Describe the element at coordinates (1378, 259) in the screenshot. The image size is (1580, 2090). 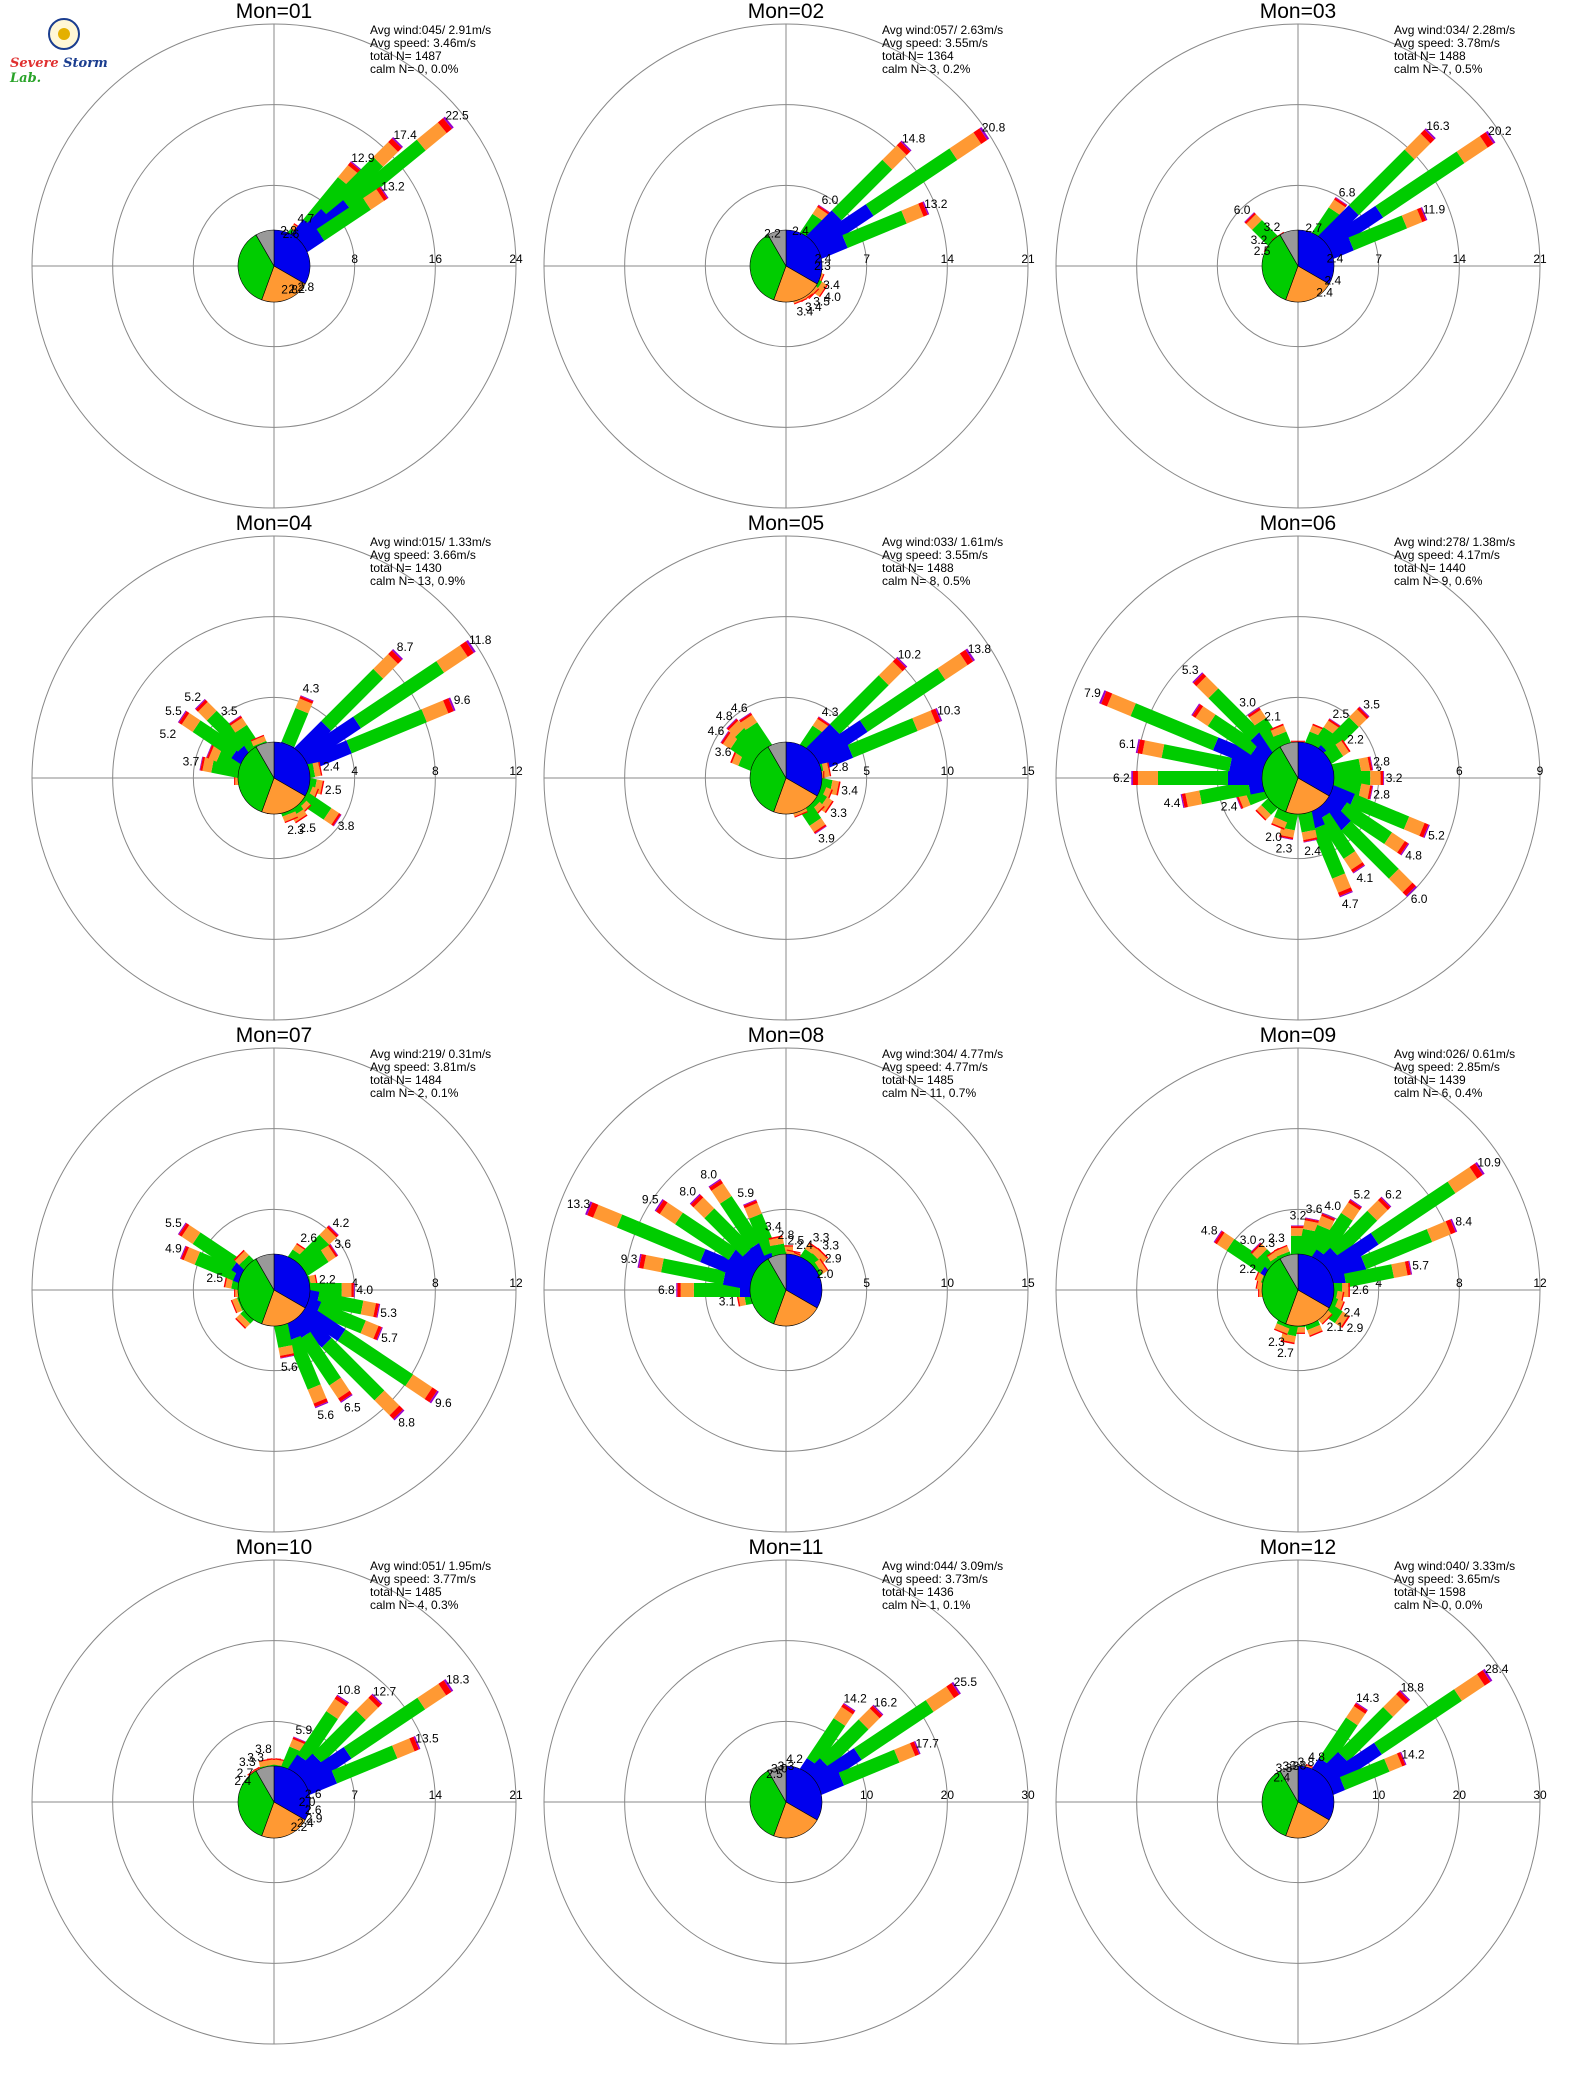
I see `tick-label: 7` at that location.